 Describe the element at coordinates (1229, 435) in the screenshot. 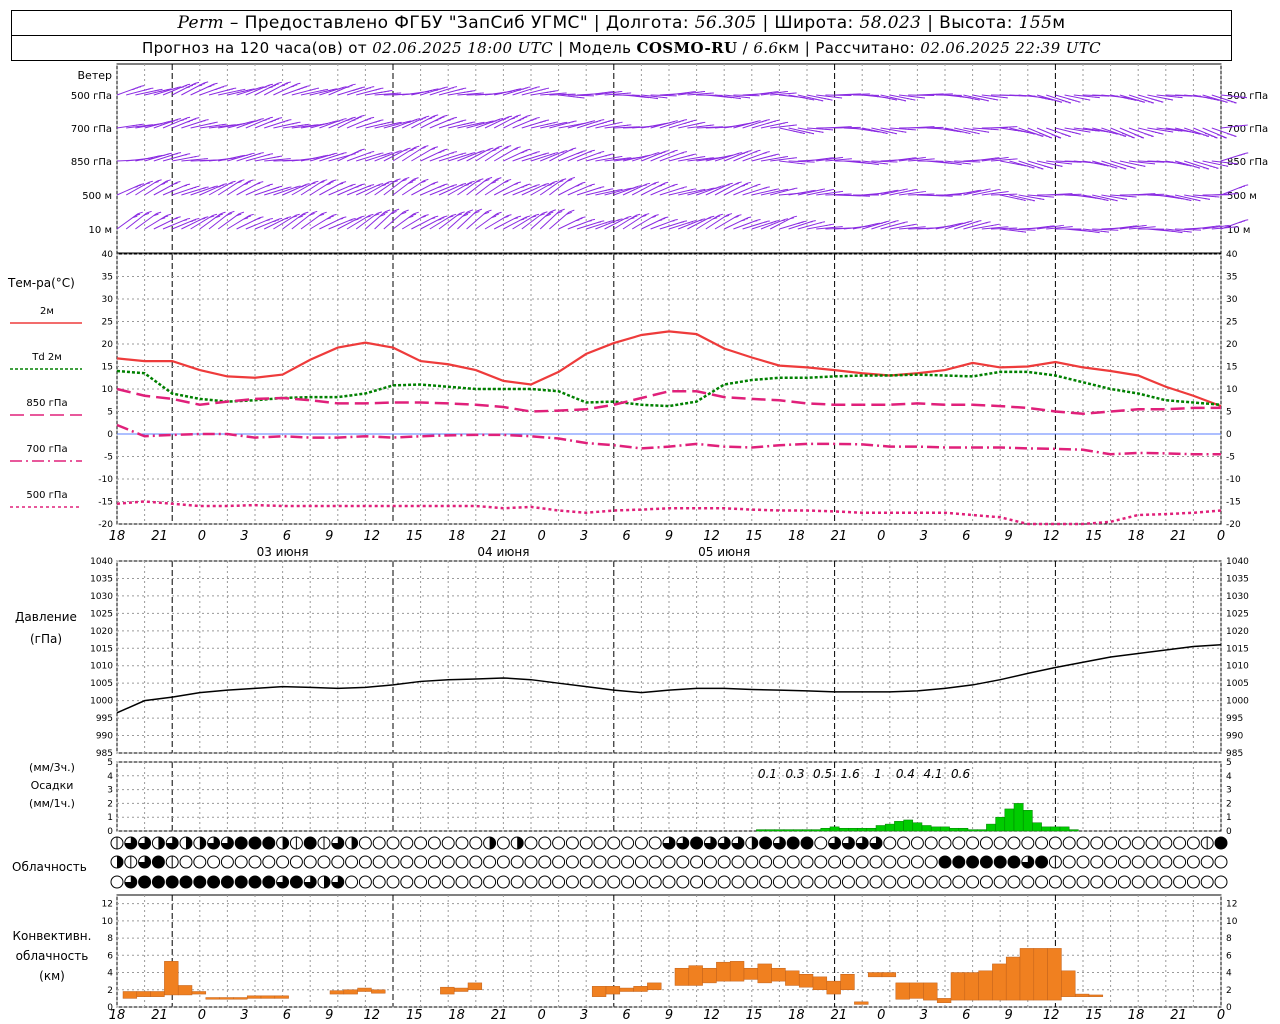

I see `temp-ytick-right: 0` at that location.